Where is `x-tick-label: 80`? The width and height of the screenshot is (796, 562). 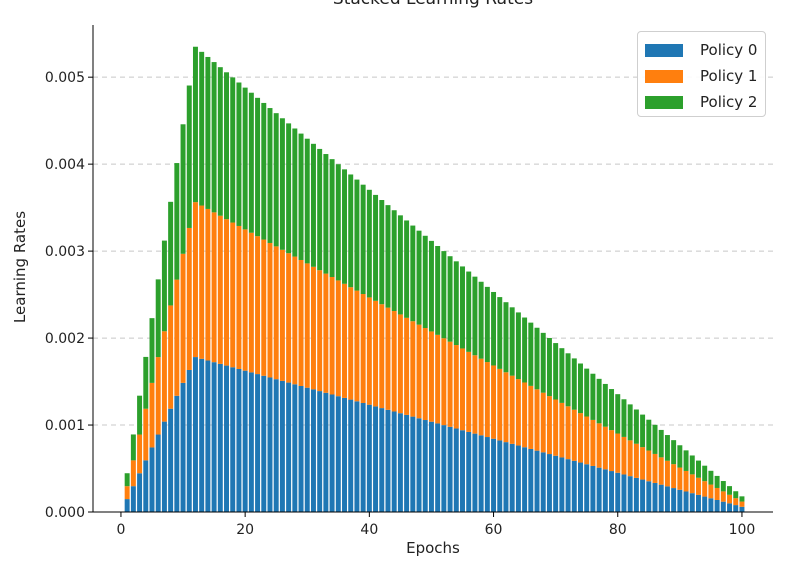
x-tick-label: 80 is located at coordinates (618, 530).